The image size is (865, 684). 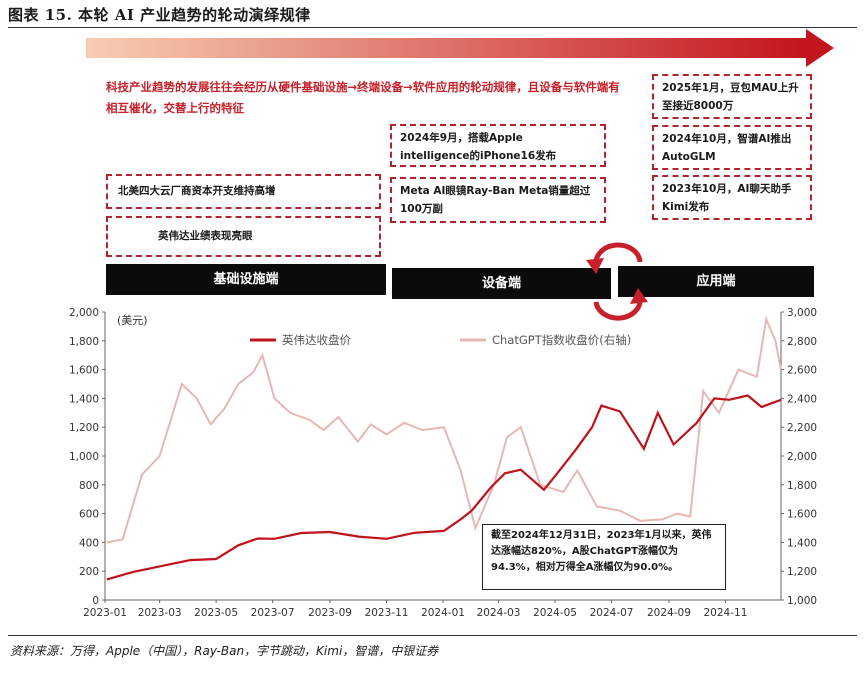 I want to click on x-tick-label: 2023-09, so click(x=330, y=613).